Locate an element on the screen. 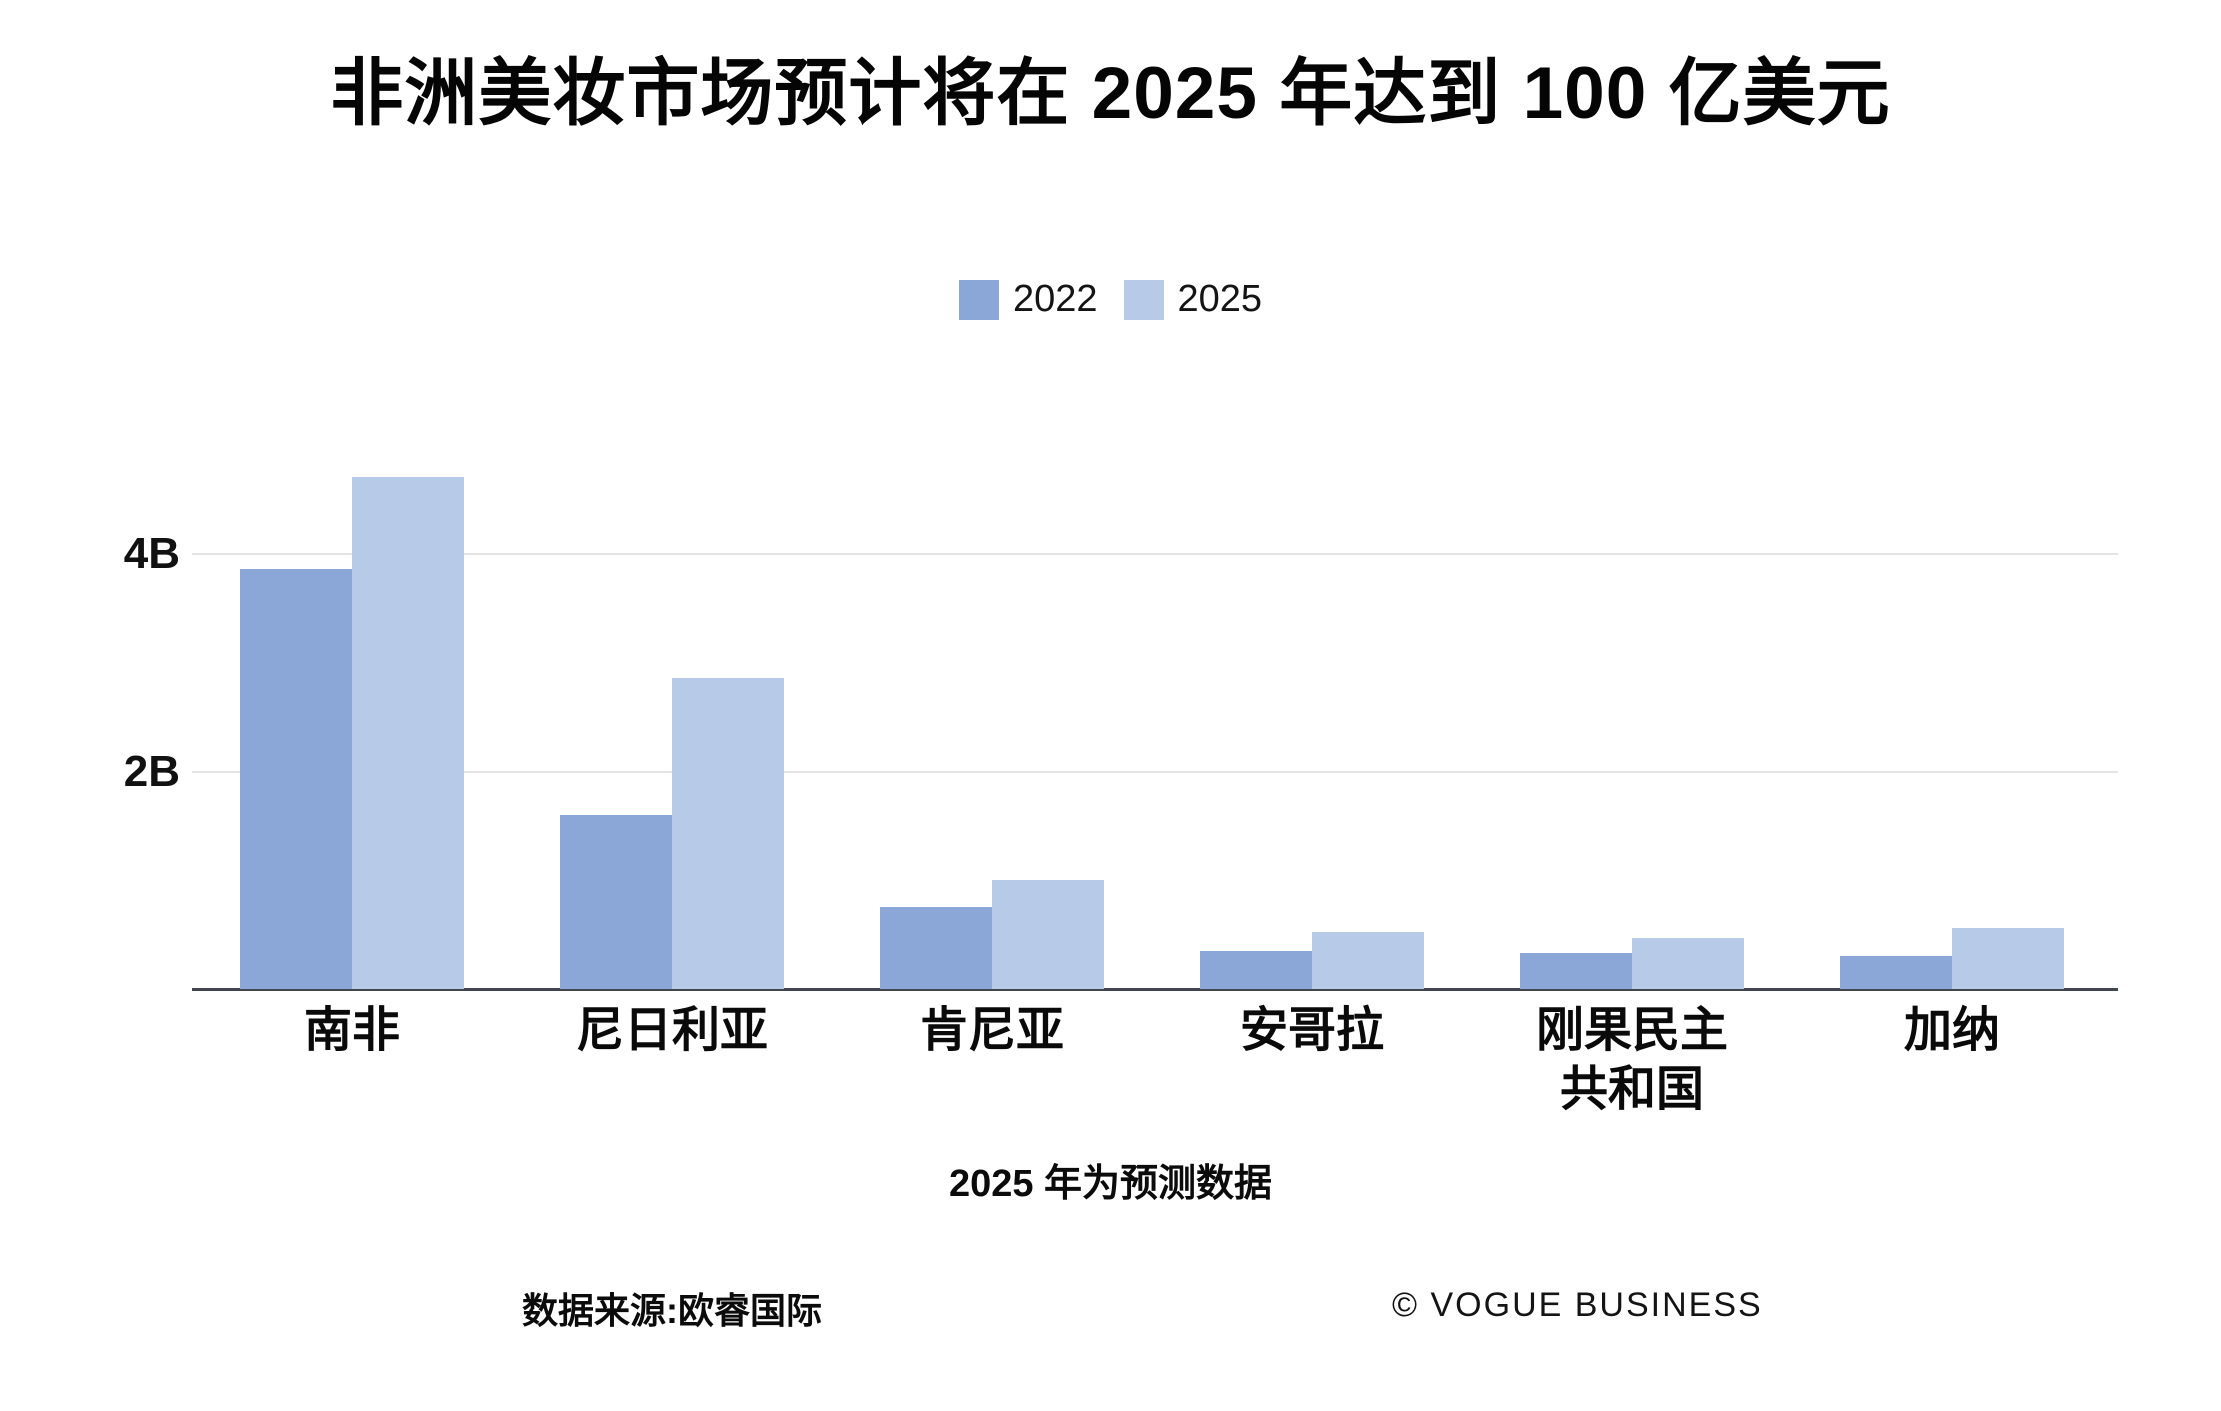 The height and width of the screenshot is (1411, 2221). legend-label-2022: 2022 is located at coordinates (1055, 299).